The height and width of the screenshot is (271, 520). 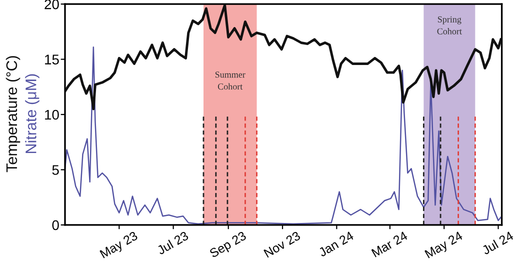 What do you see at coordinates (449, 25) in the screenshot?
I see `band-label: Spring Cohort` at bounding box center [449, 25].